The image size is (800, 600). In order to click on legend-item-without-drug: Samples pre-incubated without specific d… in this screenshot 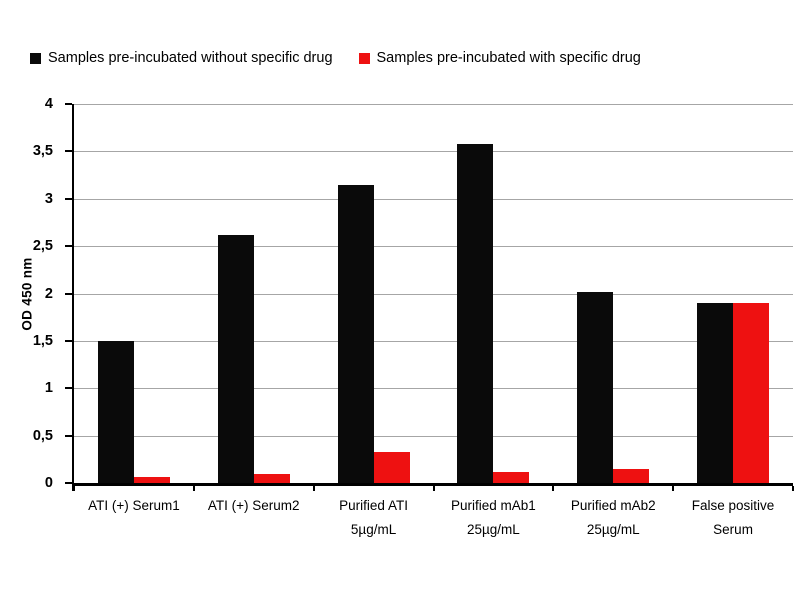, I will do `click(181, 58)`.